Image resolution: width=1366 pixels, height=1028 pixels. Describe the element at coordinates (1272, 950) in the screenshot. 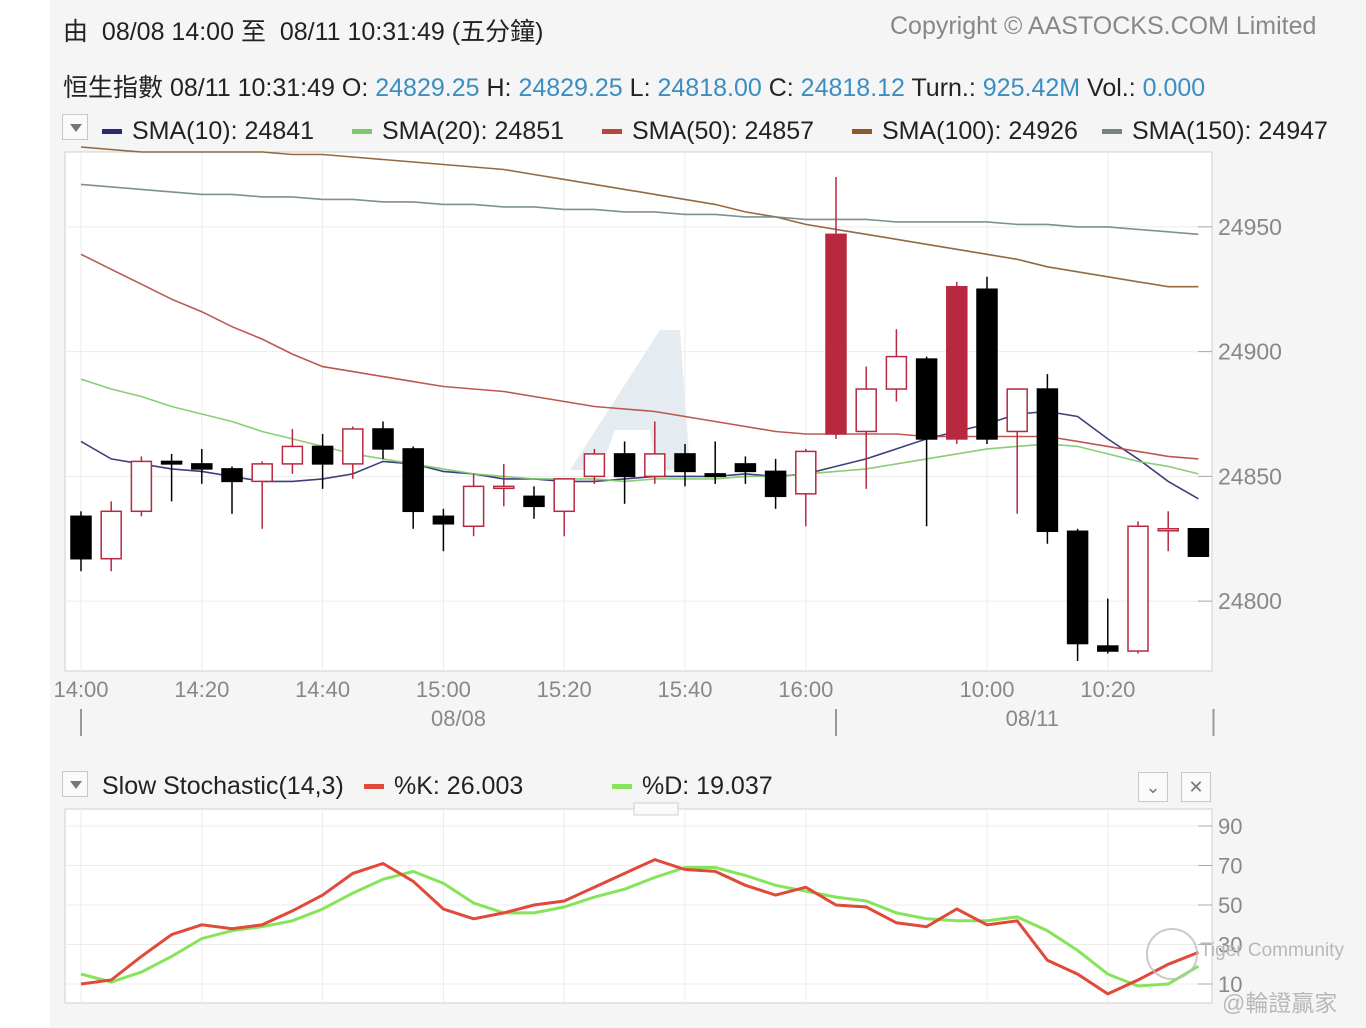

I see `watermark-community: Tiger Community` at that location.